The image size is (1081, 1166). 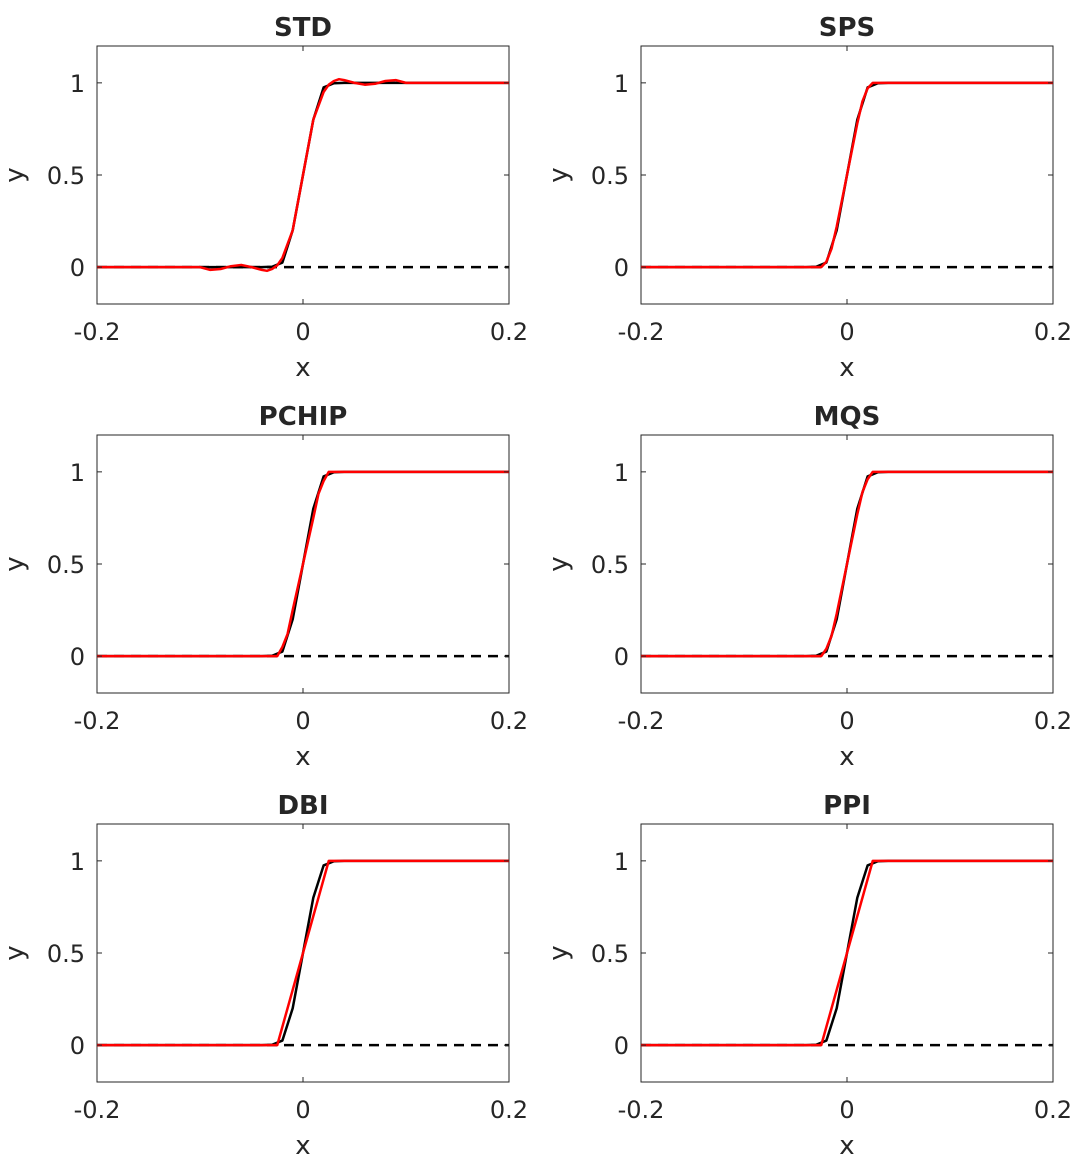 I want to click on subplot-title: SPS, so click(x=847, y=28).